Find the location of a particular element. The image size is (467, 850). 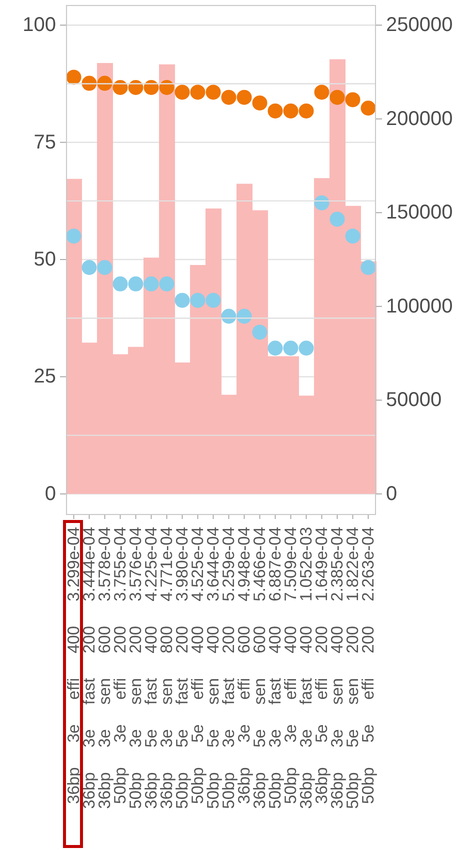

y-tick-label: 100 is located at coordinates (39, 25).